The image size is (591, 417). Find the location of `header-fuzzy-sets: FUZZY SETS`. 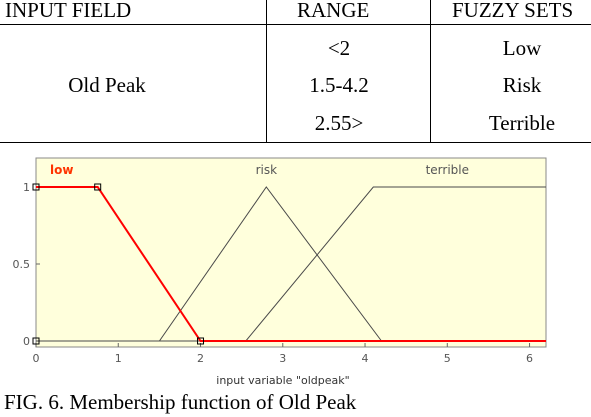

header-fuzzy-sets: FUZZY SETS is located at coordinates (513, 11).